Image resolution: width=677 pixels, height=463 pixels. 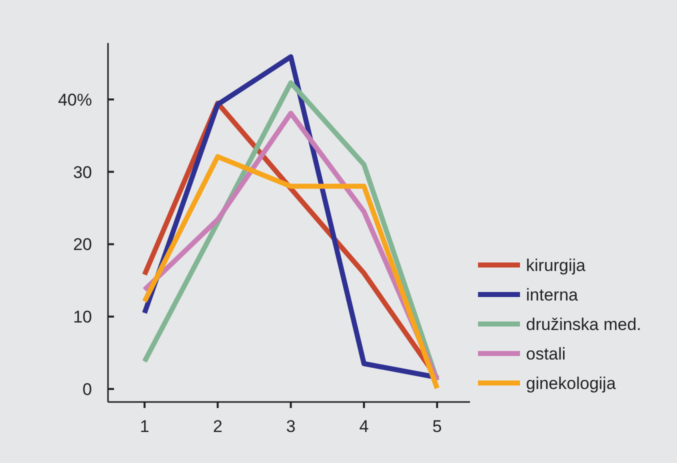 I want to click on x-tick-label: 5, so click(x=437, y=426).